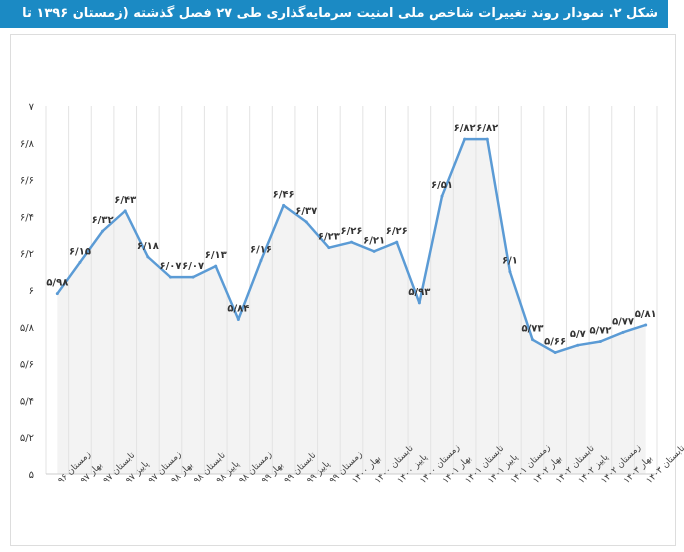 Image resolution: width=684 pixels, height=552 pixels. Describe the element at coordinates (578, 334) in the screenshot. I see `data-label: ۵/۷` at that location.